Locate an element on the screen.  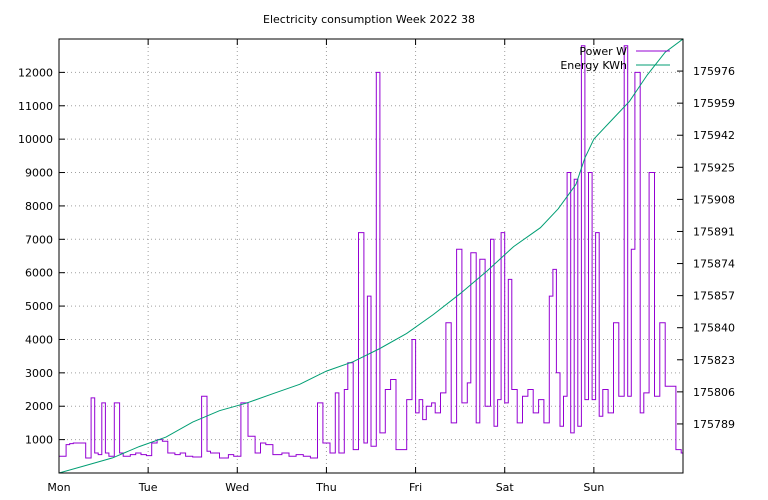
x-tick-label: Wed is located at coordinates (237, 487).